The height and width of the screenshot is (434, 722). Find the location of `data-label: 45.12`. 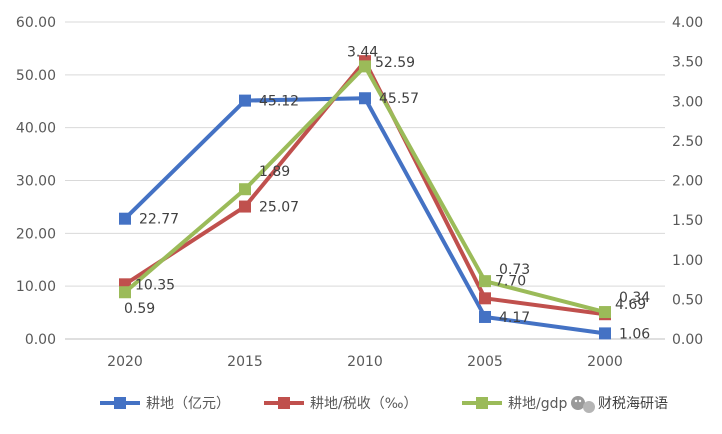

data-label: 45.12 is located at coordinates (279, 102).